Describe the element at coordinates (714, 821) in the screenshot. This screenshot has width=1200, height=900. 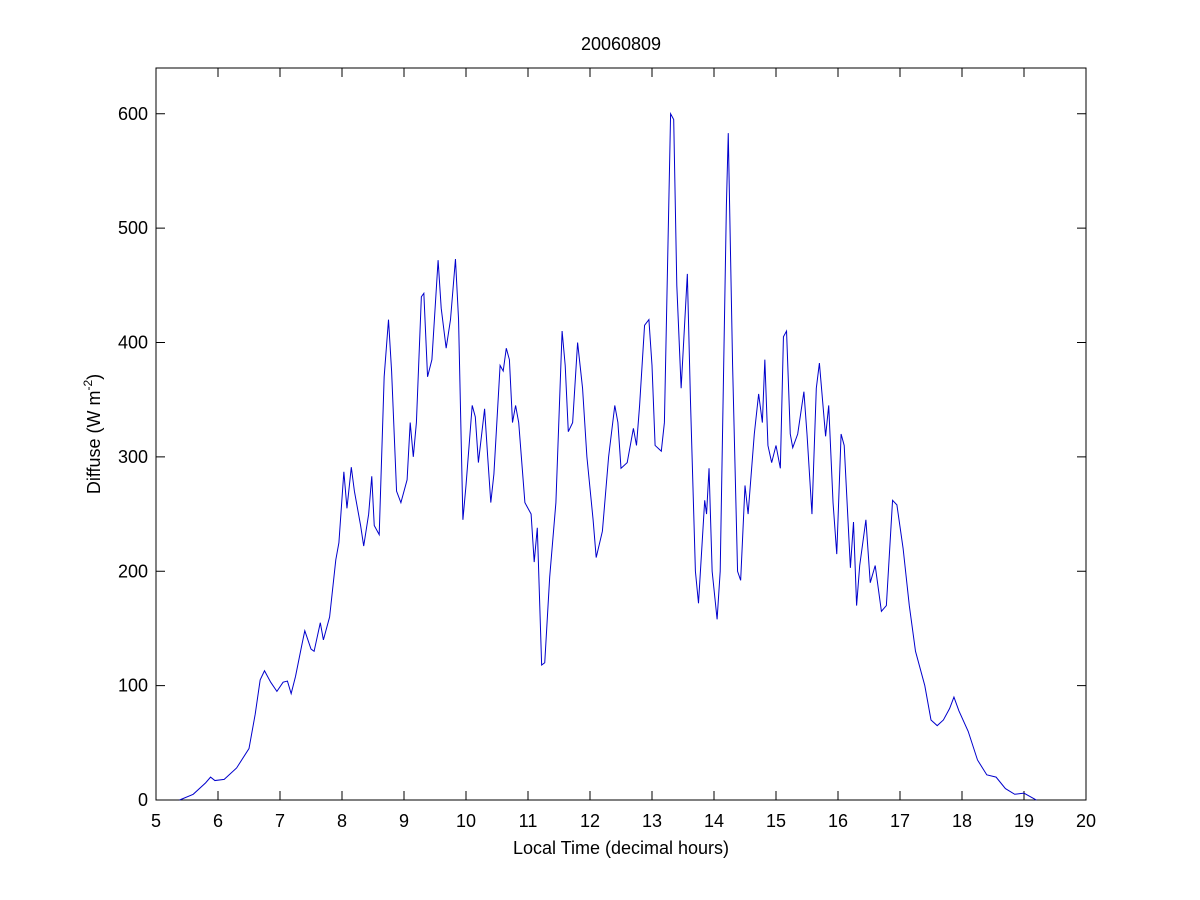
I see `x-tick-label: 14` at that location.